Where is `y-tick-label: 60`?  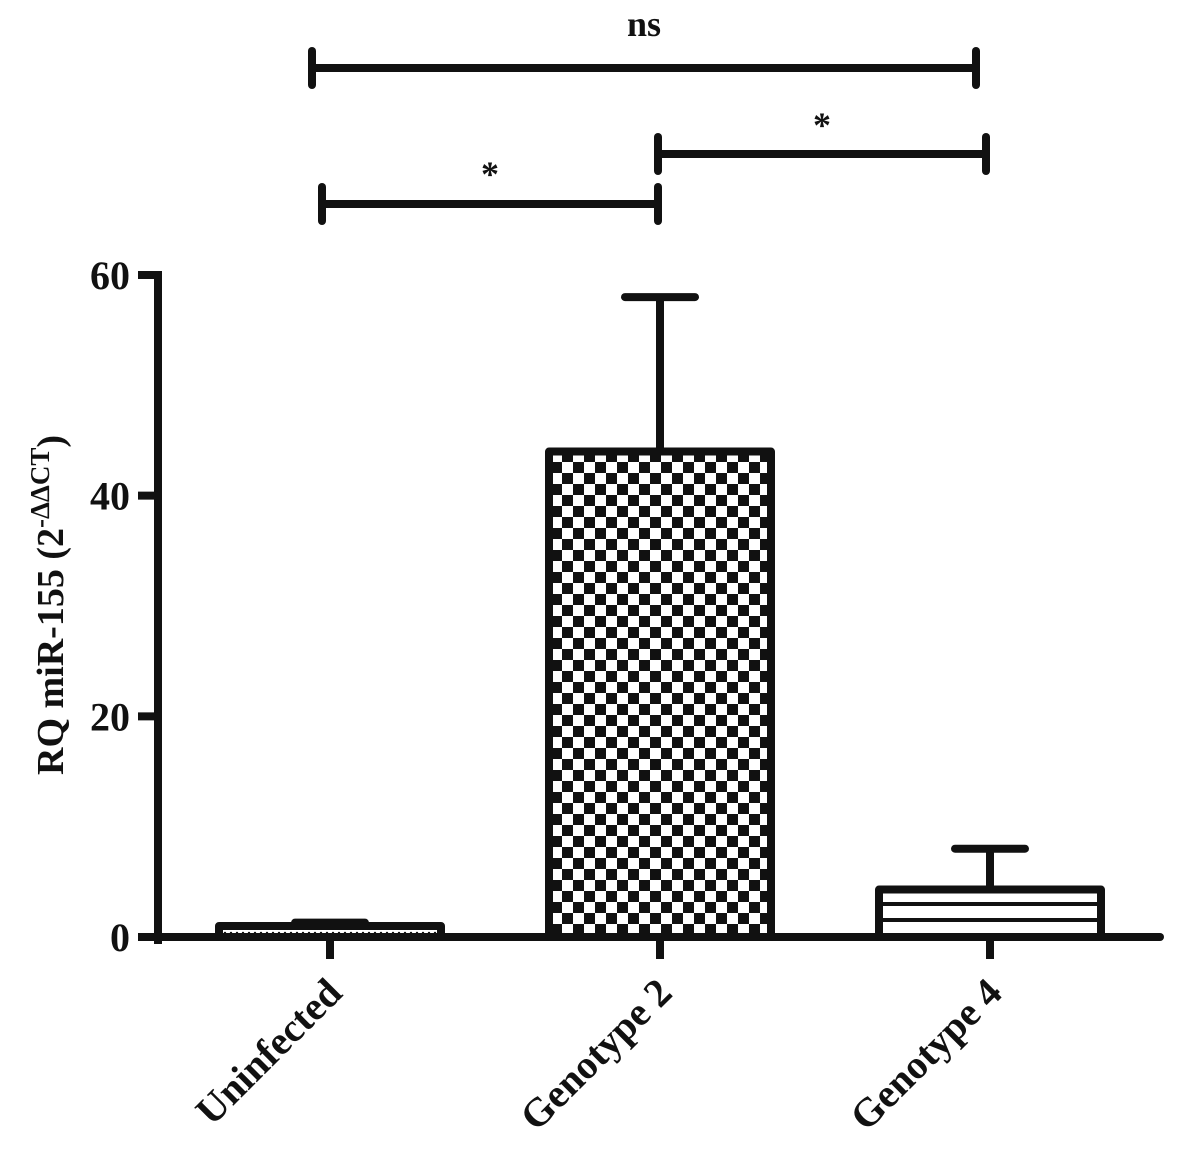
y-tick-label: 60 is located at coordinates (110, 275).